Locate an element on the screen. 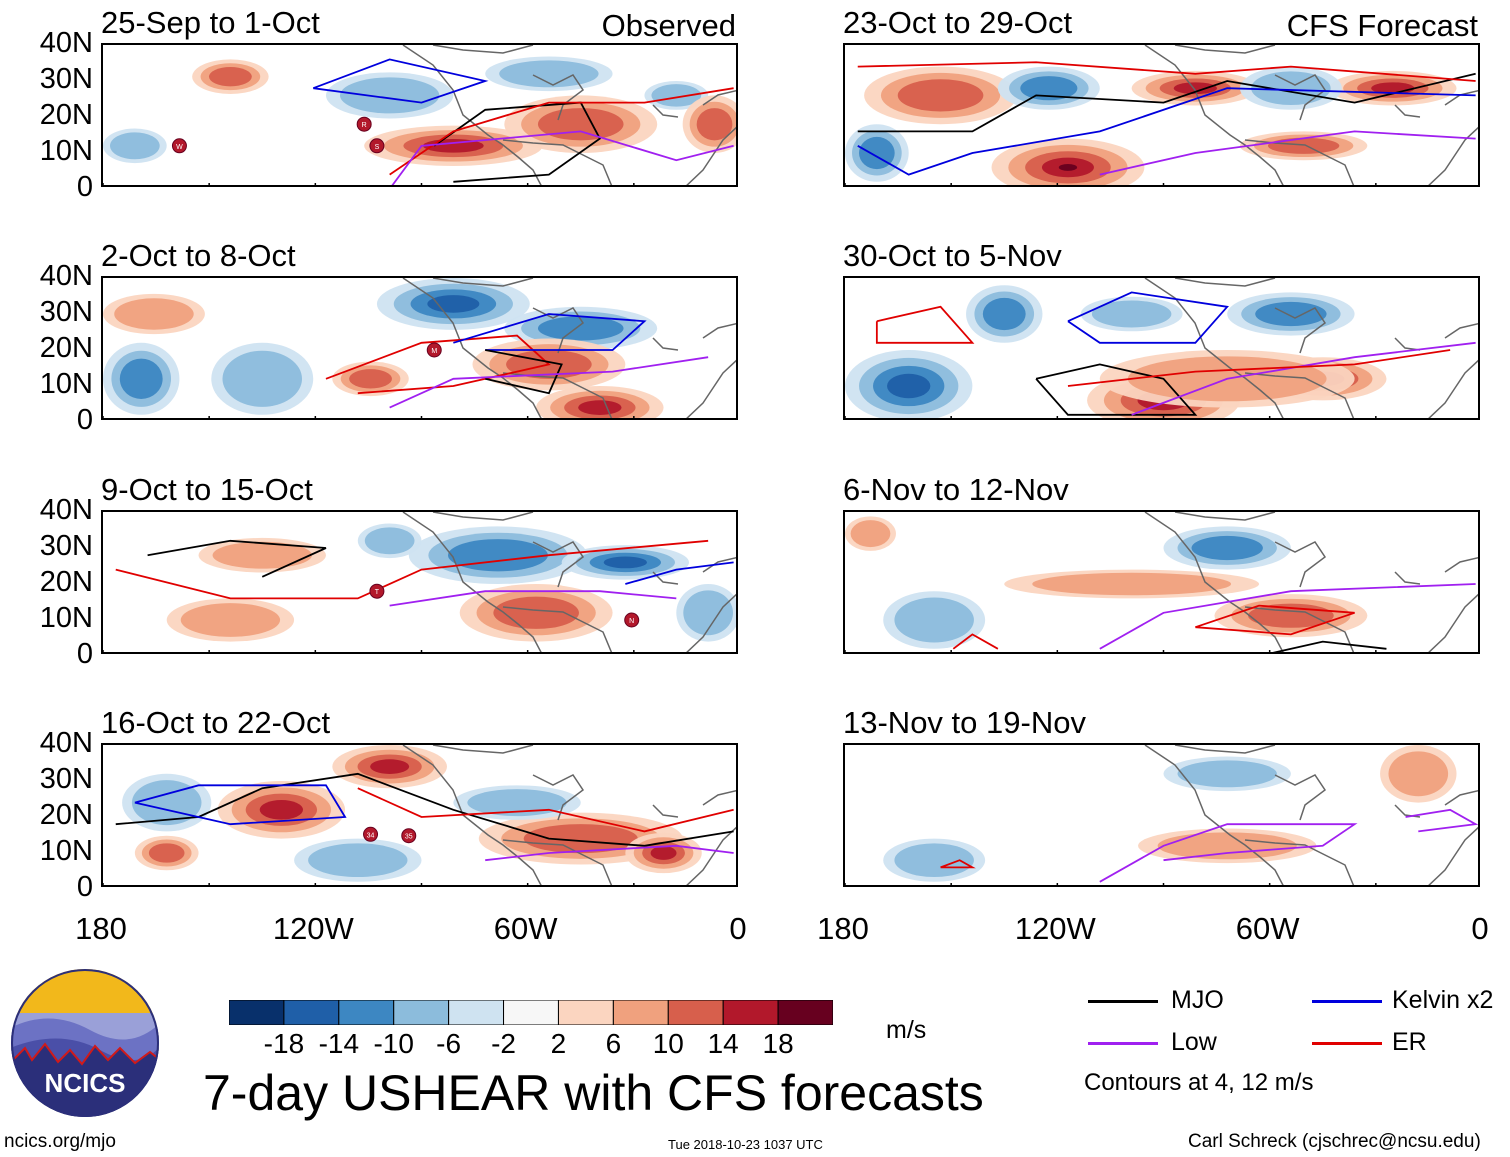 This screenshot has height=1157, width=1510. observed-label: Observed is located at coordinates (668, 25).